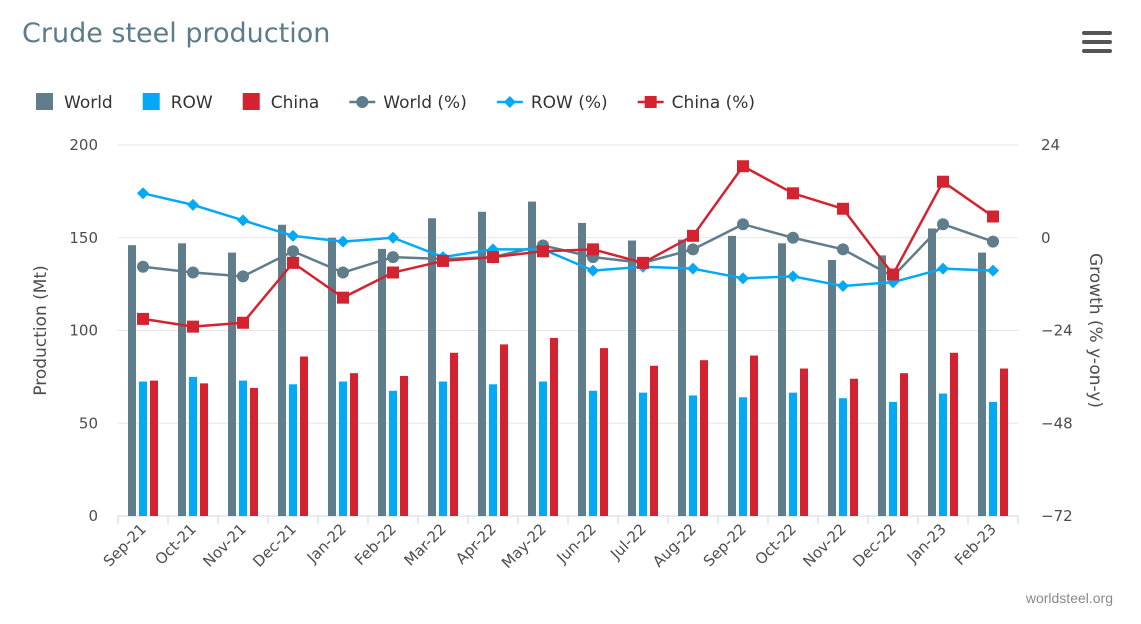  What do you see at coordinates (1057, 516) in the screenshot?
I see `y-right-tick-label: −72` at bounding box center [1057, 516].